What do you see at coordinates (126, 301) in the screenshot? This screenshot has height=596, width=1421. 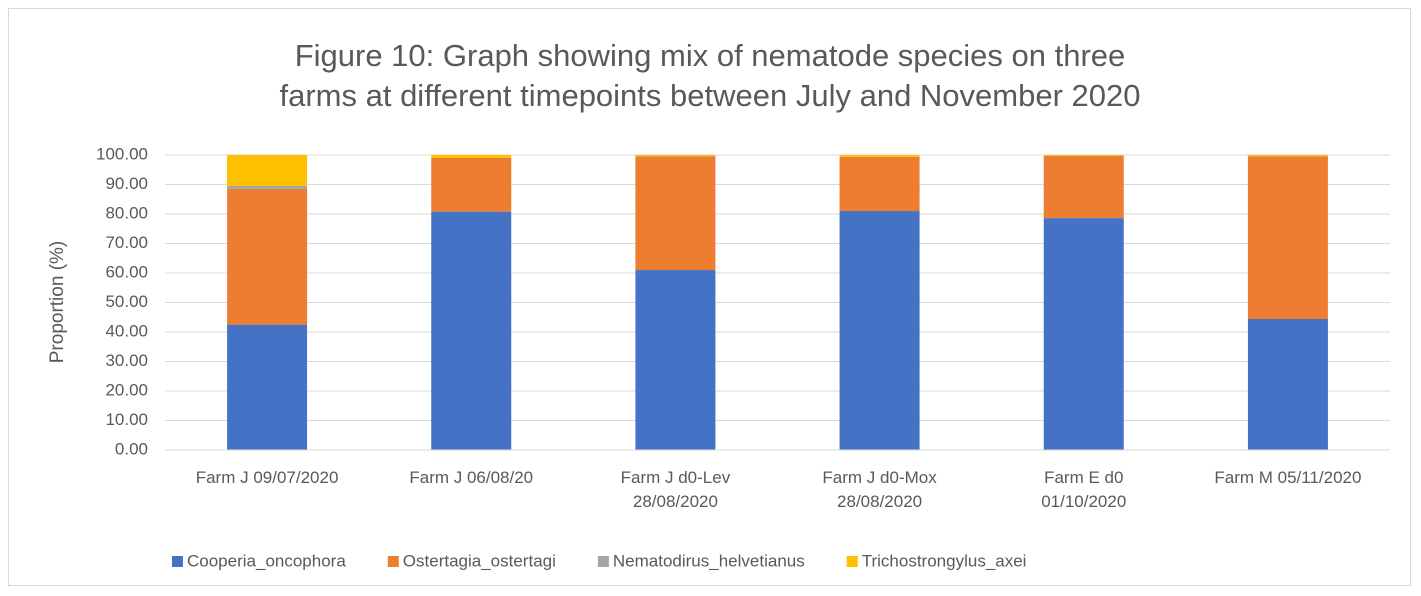 I see `y-tick-label: 50.00` at bounding box center [126, 301].